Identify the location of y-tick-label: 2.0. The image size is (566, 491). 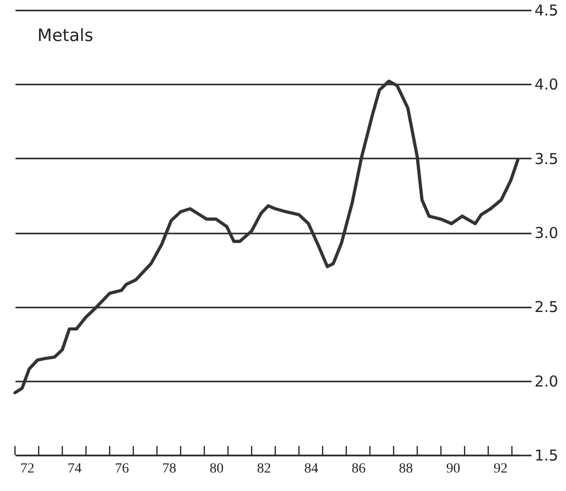
(546, 381).